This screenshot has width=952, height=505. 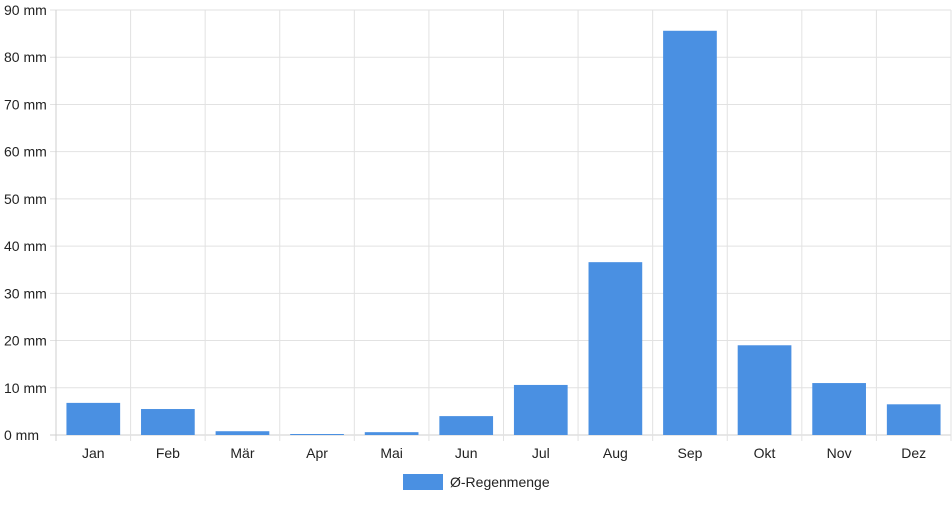 I want to click on bar-aug, so click(x=615, y=348).